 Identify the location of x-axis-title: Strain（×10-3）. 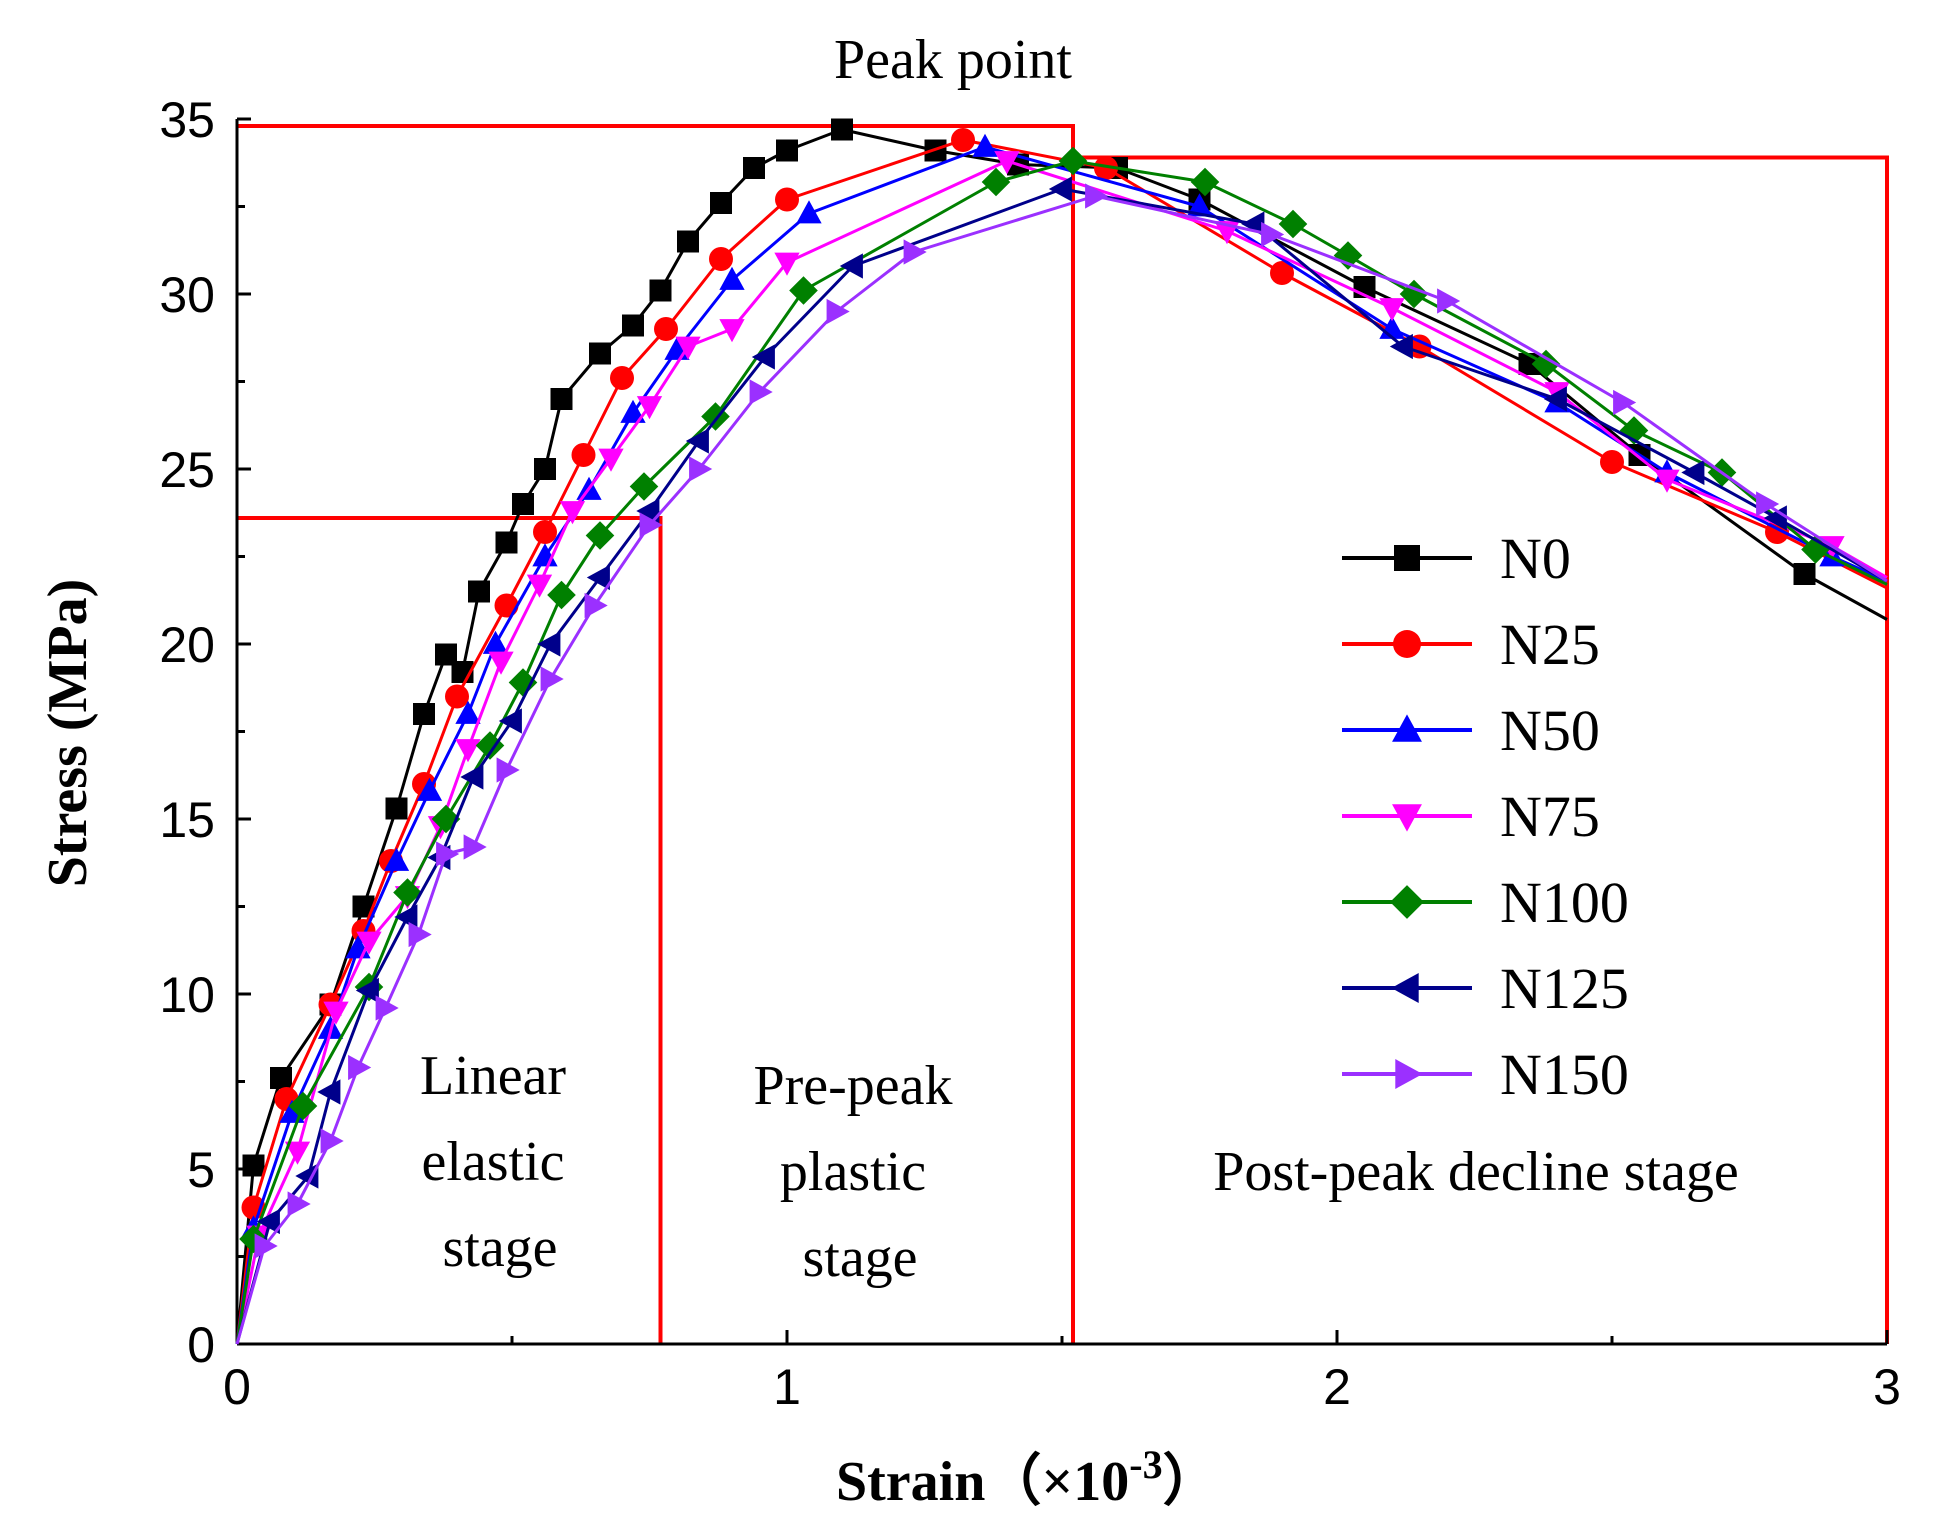
(1027, 1477).